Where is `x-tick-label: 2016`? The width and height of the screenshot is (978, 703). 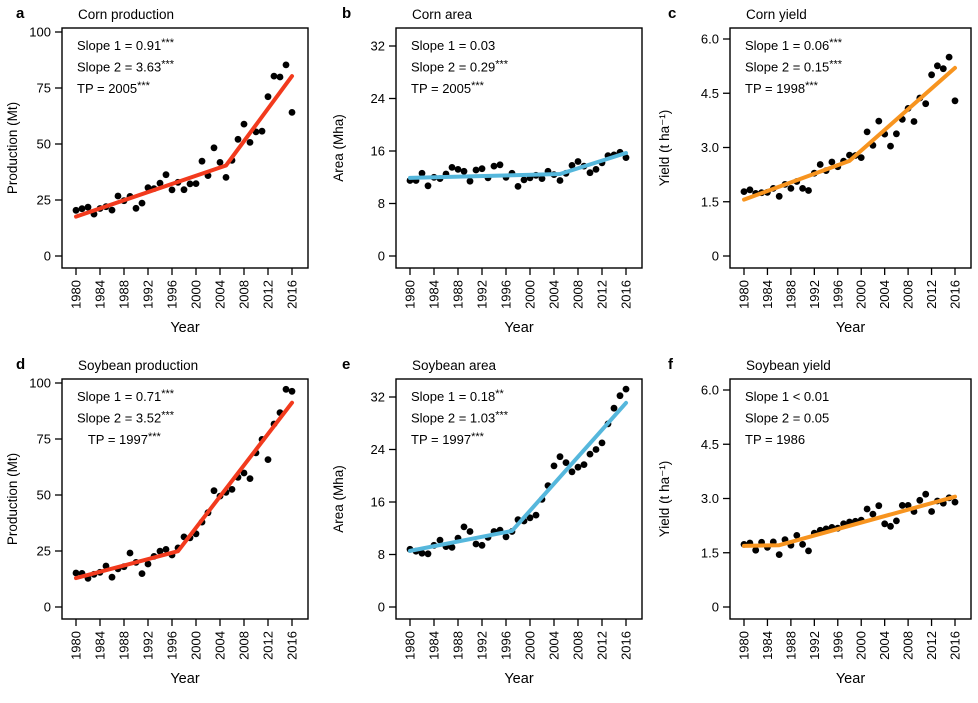
x-tick-label: 2016 is located at coordinates (955, 294).